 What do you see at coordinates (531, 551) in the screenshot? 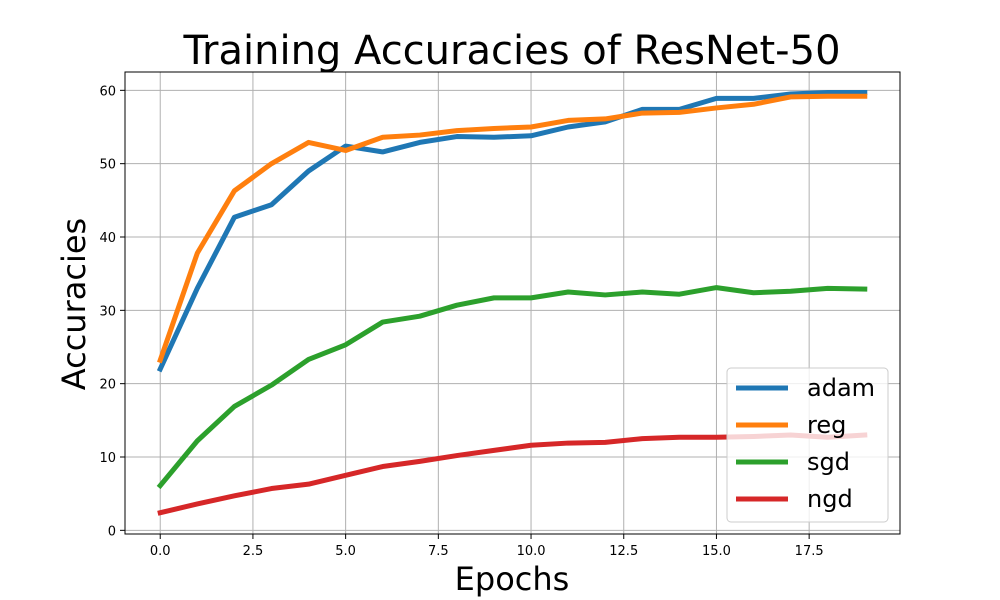
I see `x-tick-label: 10.0` at bounding box center [531, 551].